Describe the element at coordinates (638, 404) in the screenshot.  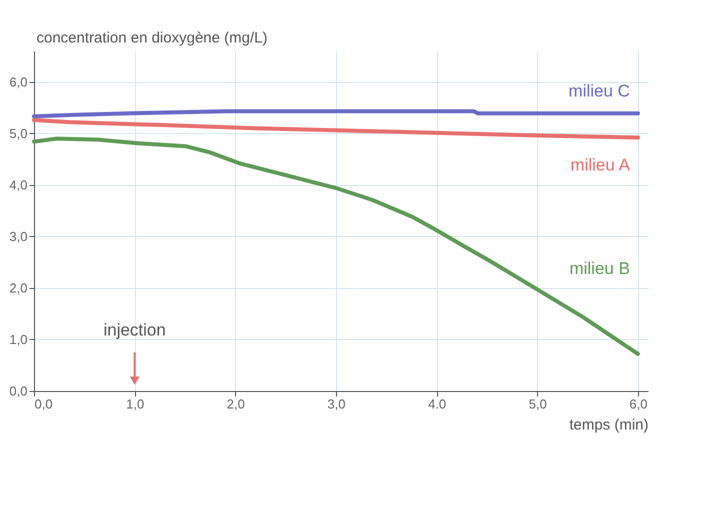
I see `x-tick-label: 6,0` at that location.